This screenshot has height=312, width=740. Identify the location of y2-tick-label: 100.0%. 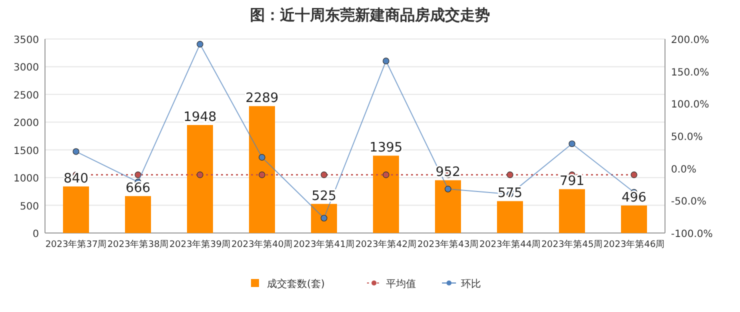
(690, 105).